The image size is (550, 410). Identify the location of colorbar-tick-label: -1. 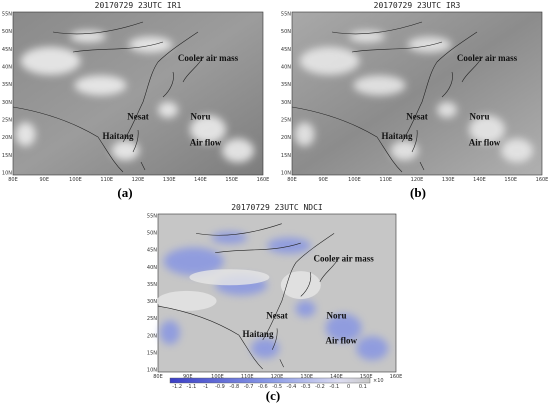
(205, 387).